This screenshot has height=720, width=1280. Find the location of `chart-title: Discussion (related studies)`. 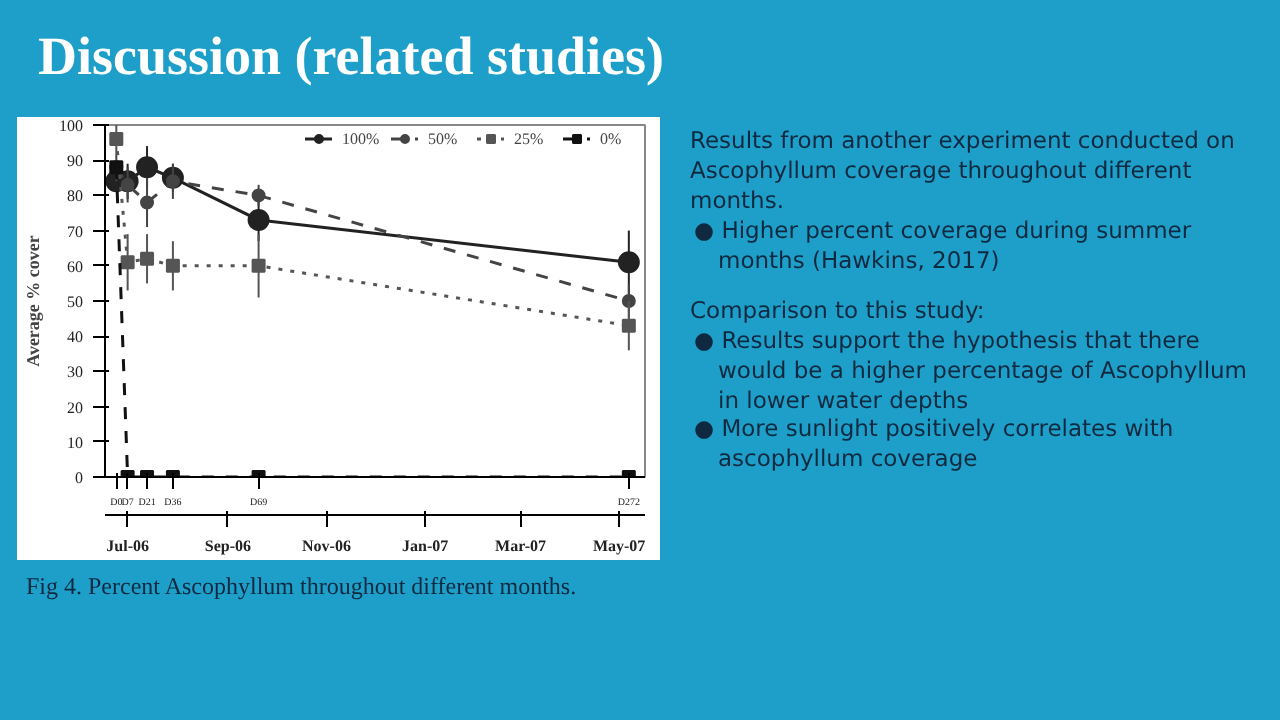

chart-title: Discussion (related studies) is located at coordinates (351, 57).